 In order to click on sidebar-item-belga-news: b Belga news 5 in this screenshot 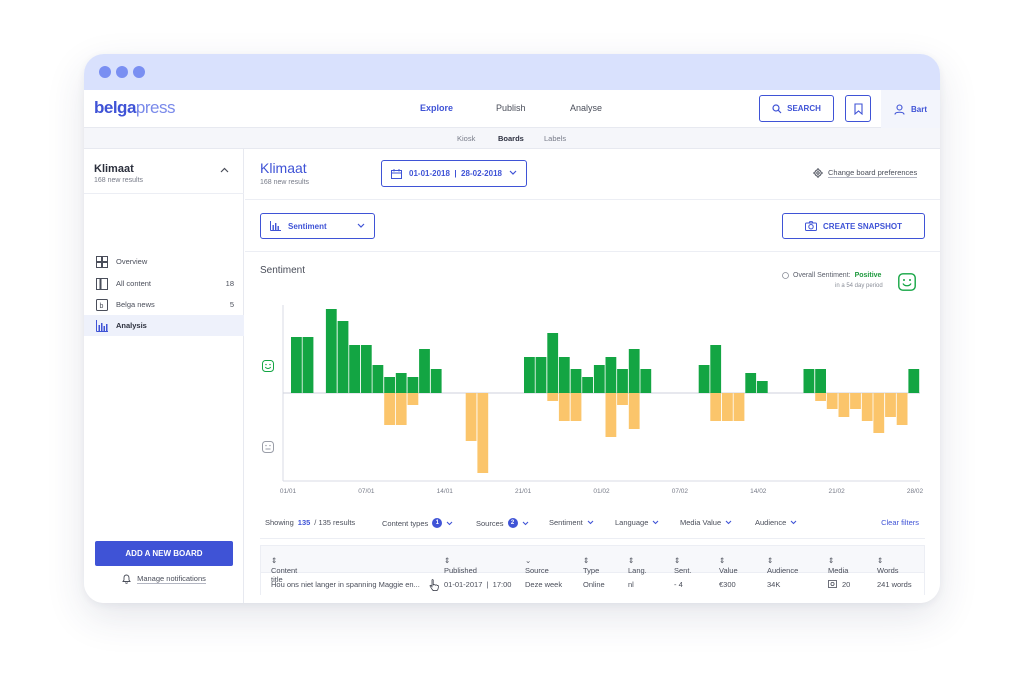, I will do `click(164, 304)`.